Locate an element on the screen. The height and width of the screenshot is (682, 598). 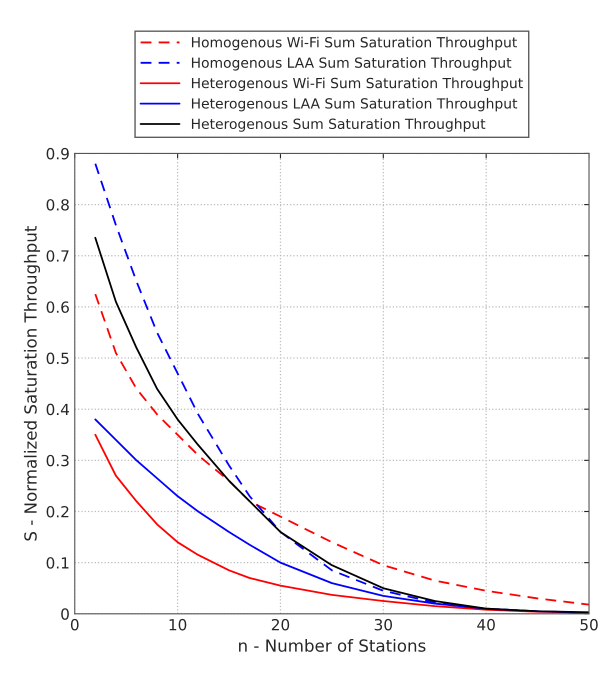
y-tick-label: 0.9 is located at coordinates (57, 154).